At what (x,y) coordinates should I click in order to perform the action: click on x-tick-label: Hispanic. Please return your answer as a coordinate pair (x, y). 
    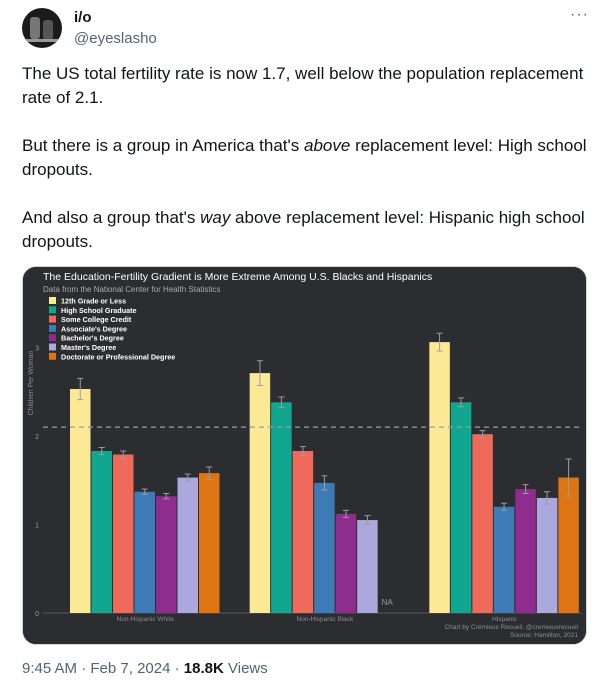
    Looking at the image, I should click on (505, 619).